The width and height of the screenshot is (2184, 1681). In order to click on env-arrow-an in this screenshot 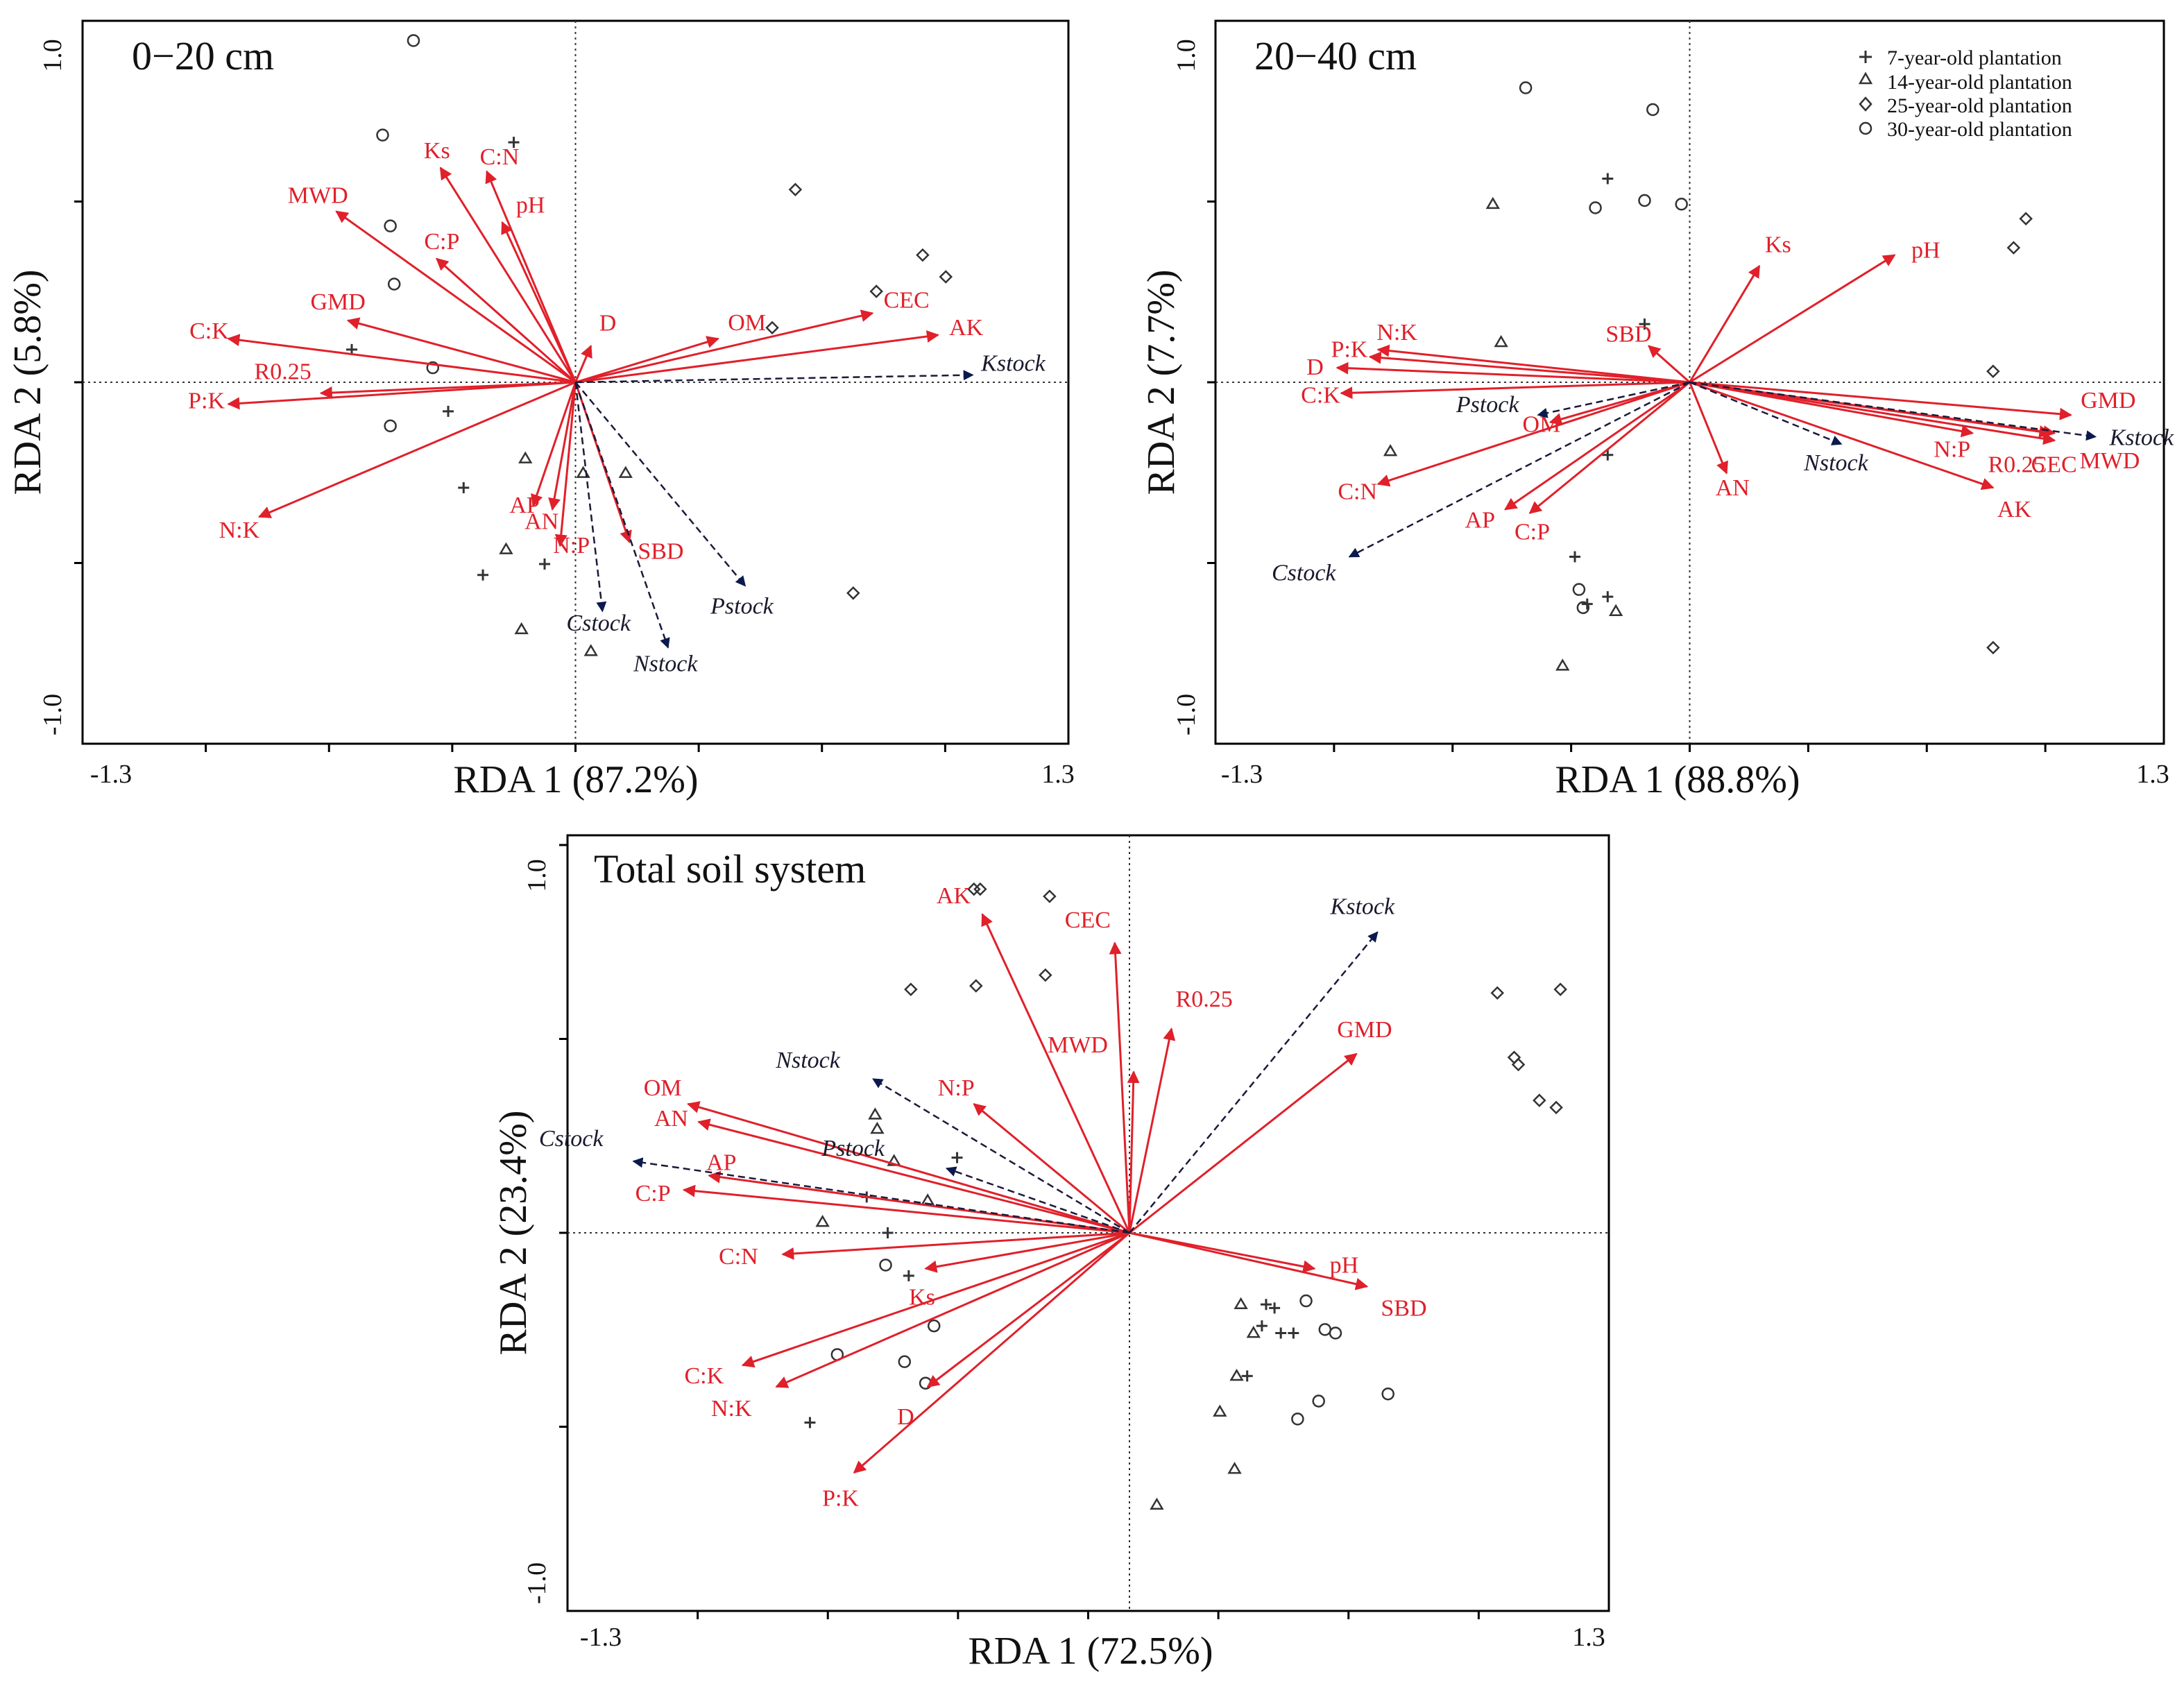, I will do `click(1708, 428)`.